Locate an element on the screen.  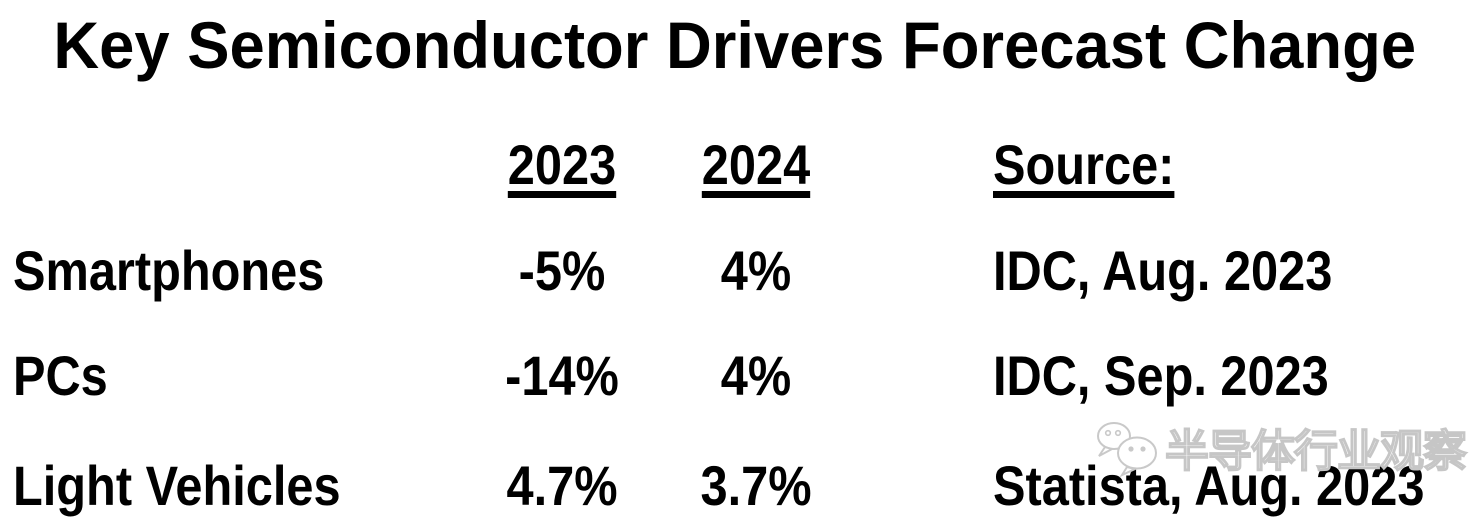
row-label-smartphones: Smartphones is located at coordinates (192, 271).